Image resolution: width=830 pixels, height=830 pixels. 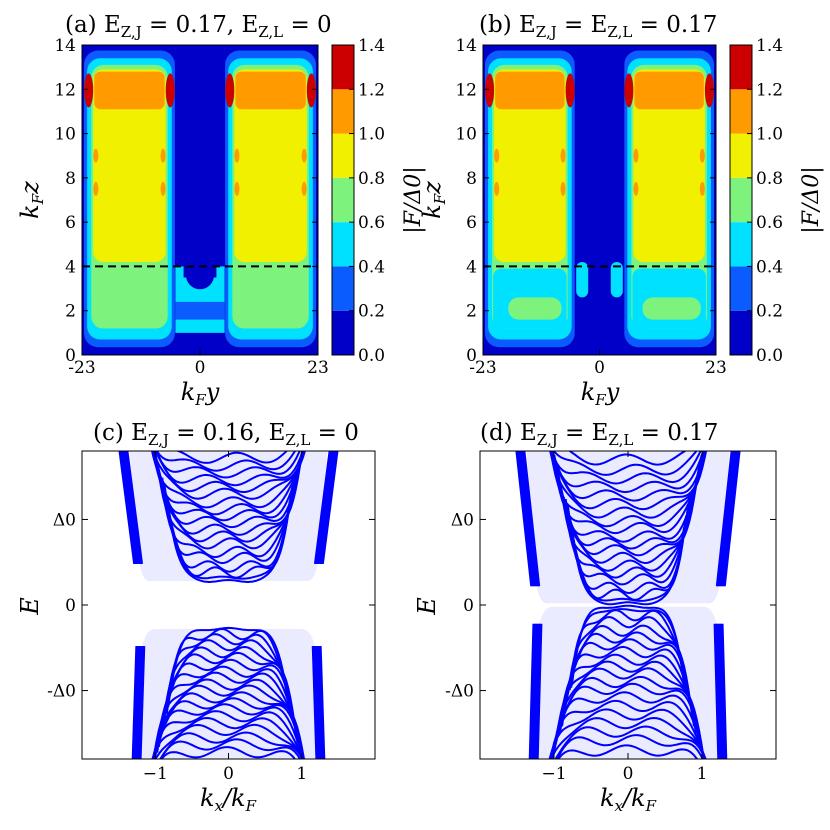 I want to click on panel-a-colorbar: 0.0 0.2 0.4 0.6 0.8 1.0 1.2 1.4 |F/Δ0|, so click(x=378, y=201).